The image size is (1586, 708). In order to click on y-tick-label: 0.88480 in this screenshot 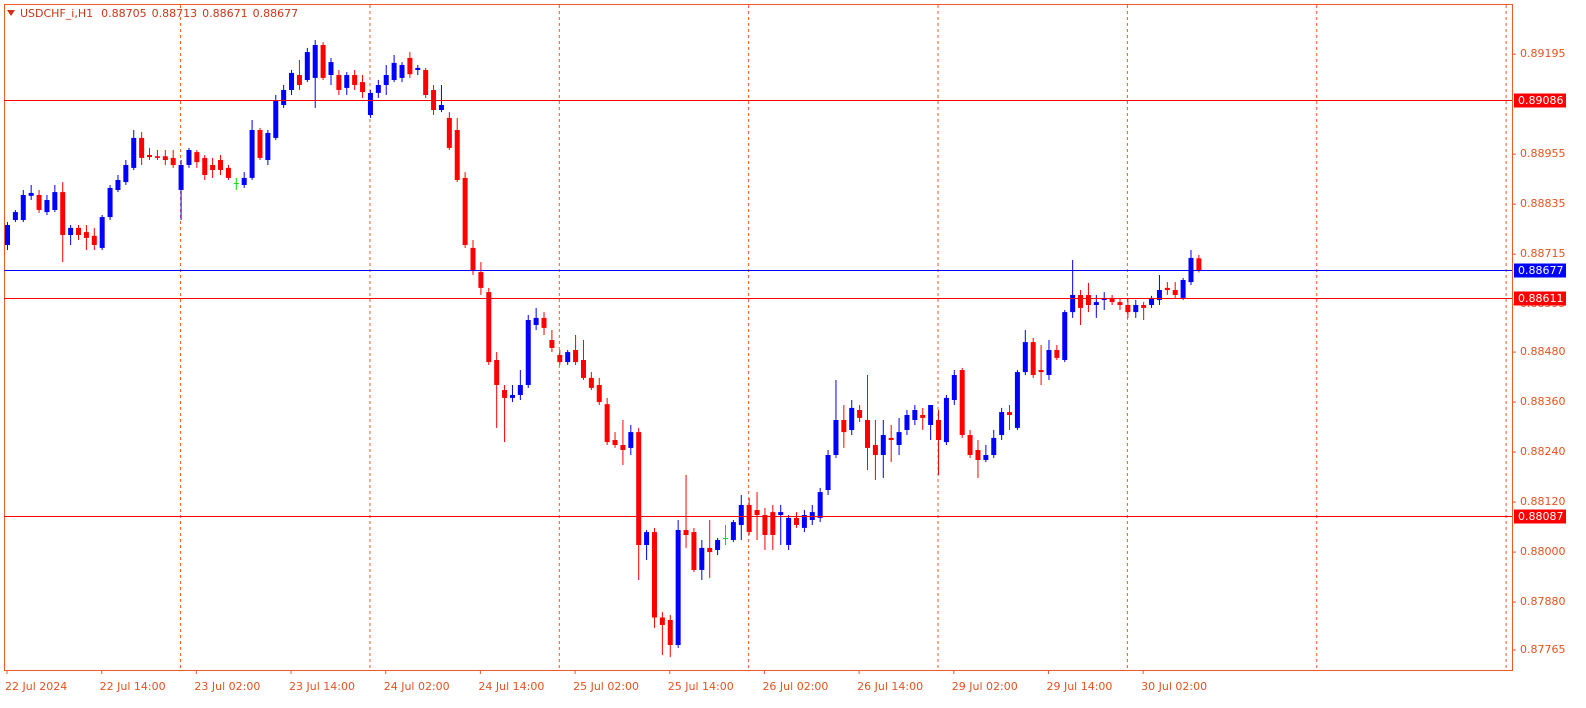, I will do `click(1543, 351)`.